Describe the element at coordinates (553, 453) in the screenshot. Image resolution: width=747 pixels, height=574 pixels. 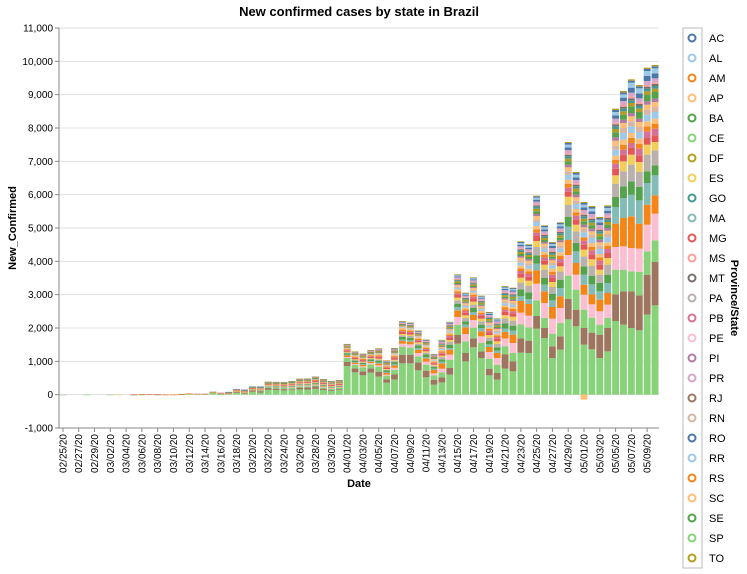
I see `x-tick-label: 04/27/20` at that location.